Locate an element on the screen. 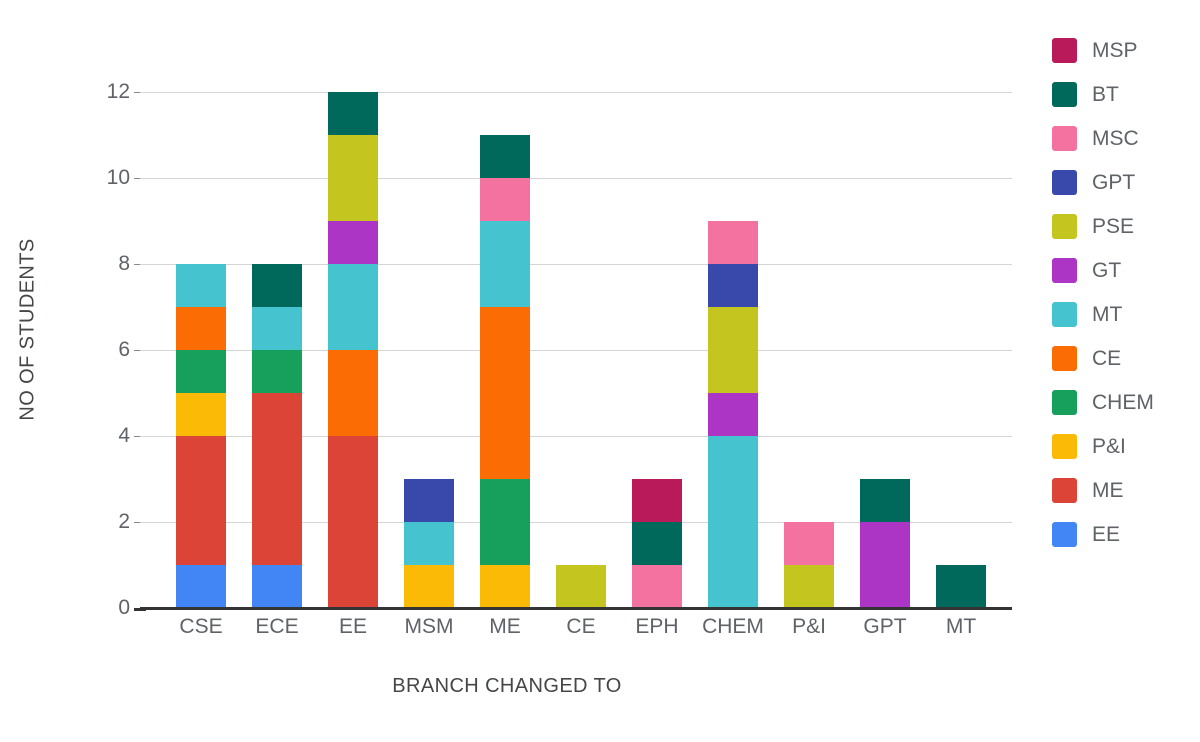 The image size is (1200, 742). legend-item: MT is located at coordinates (1125, 314).